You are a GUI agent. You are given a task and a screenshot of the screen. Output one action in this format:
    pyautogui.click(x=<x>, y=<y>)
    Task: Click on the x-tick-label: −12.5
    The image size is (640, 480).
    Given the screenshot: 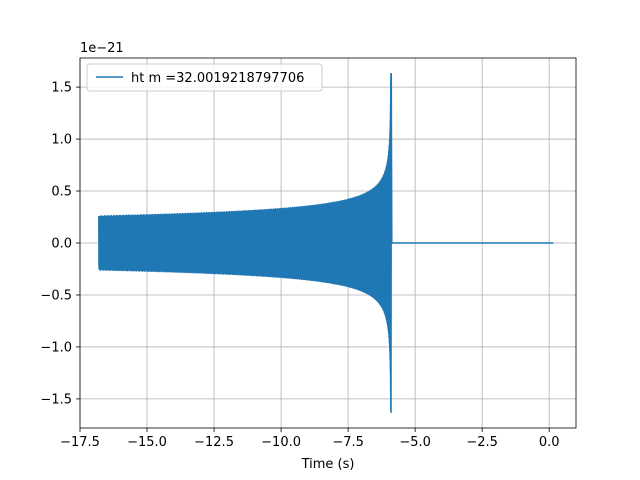 What is the action you would take?
    pyautogui.click(x=214, y=442)
    